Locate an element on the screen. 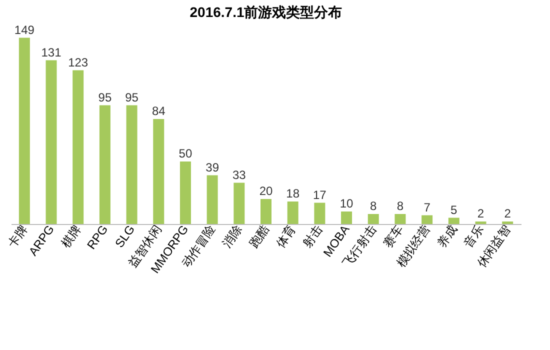  data-label: 18 is located at coordinates (293, 193).